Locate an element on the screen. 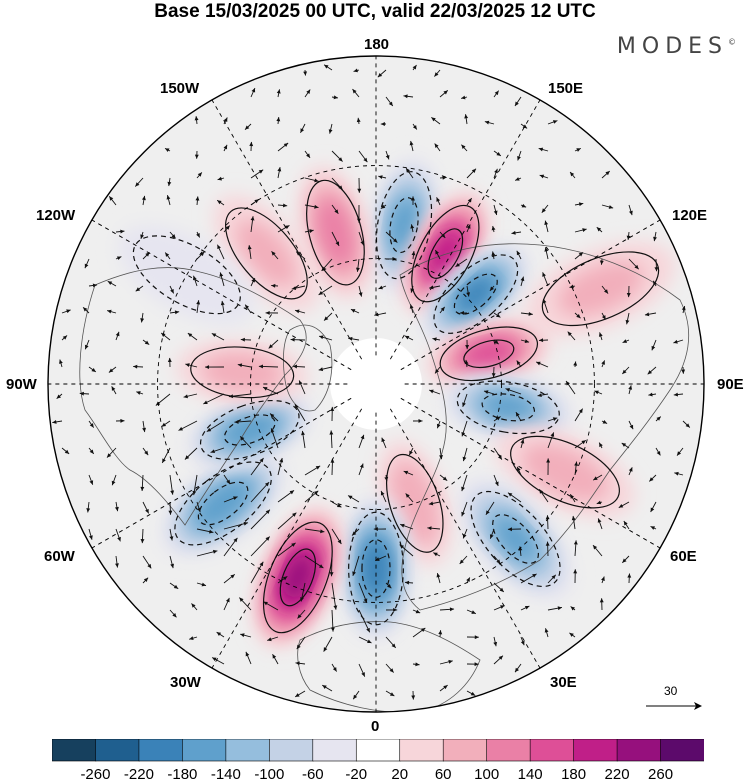 This screenshot has width=750, height=783. anomaly-contour is located at coordinates (249, 429).